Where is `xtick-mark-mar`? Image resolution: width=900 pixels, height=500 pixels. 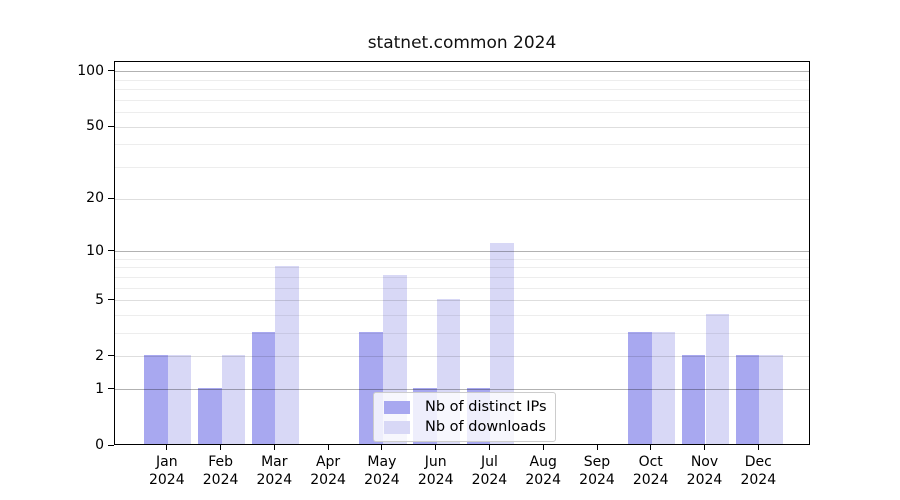
xtick-mark-mar is located at coordinates (274, 447).